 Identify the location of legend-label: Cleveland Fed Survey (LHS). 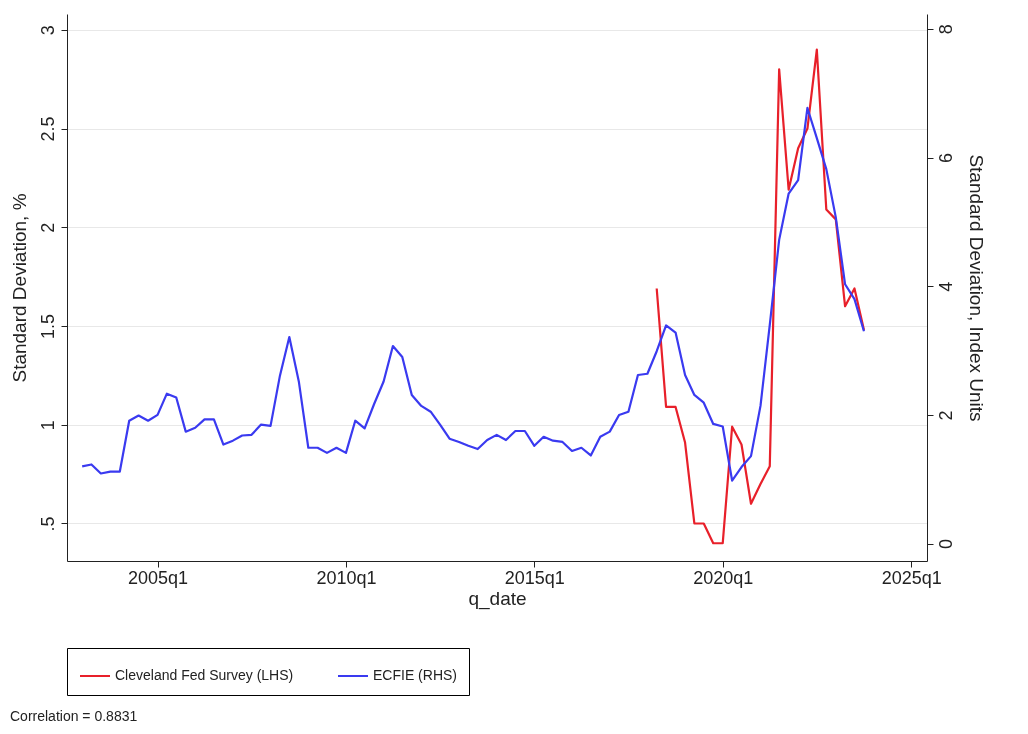
(204, 675).